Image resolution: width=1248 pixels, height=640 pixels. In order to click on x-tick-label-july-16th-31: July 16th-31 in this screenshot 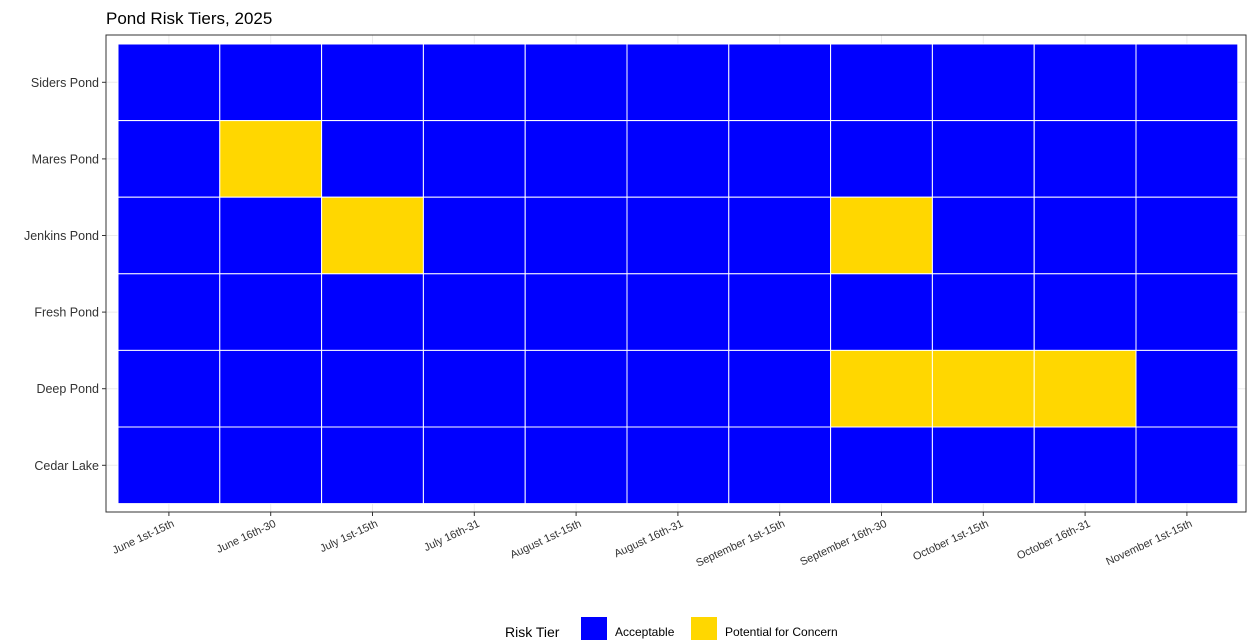, I will do `click(451, 536)`.